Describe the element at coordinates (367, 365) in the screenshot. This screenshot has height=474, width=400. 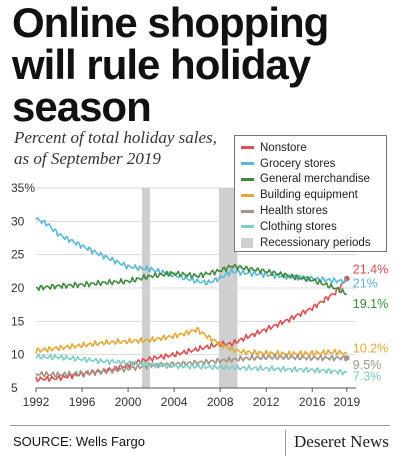
I see `series-end-label: 9.5%` at that location.